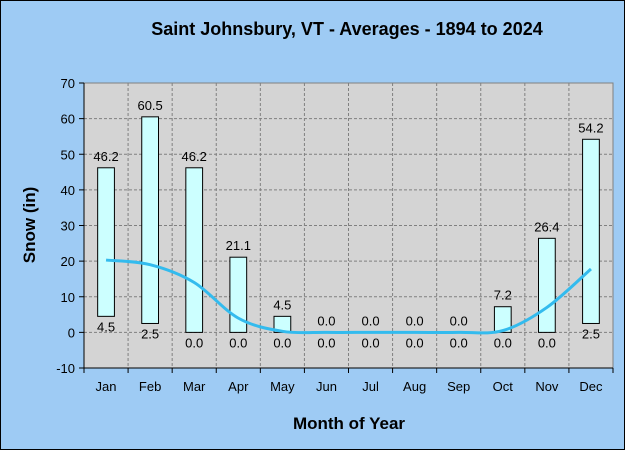 This screenshot has width=625, height=450. What do you see at coordinates (503, 386) in the screenshot?
I see `x-tick-label: Oct` at bounding box center [503, 386].